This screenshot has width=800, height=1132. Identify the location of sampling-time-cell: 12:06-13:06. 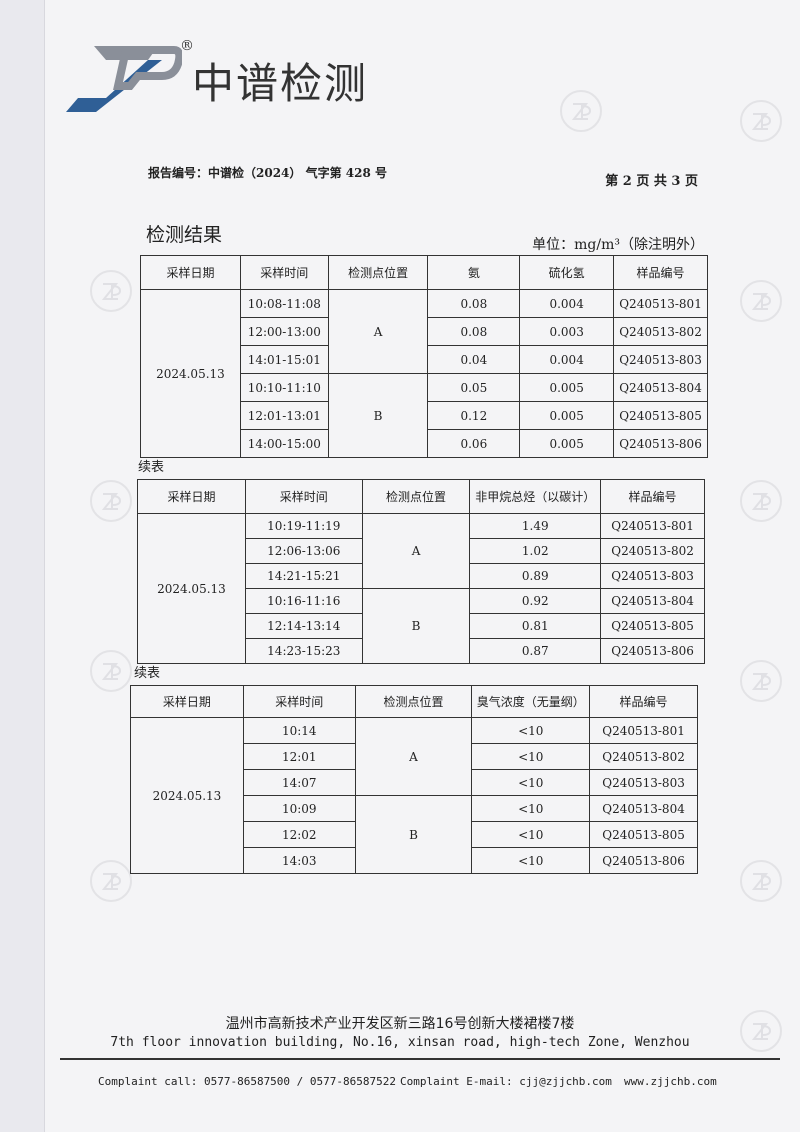
(303, 551).